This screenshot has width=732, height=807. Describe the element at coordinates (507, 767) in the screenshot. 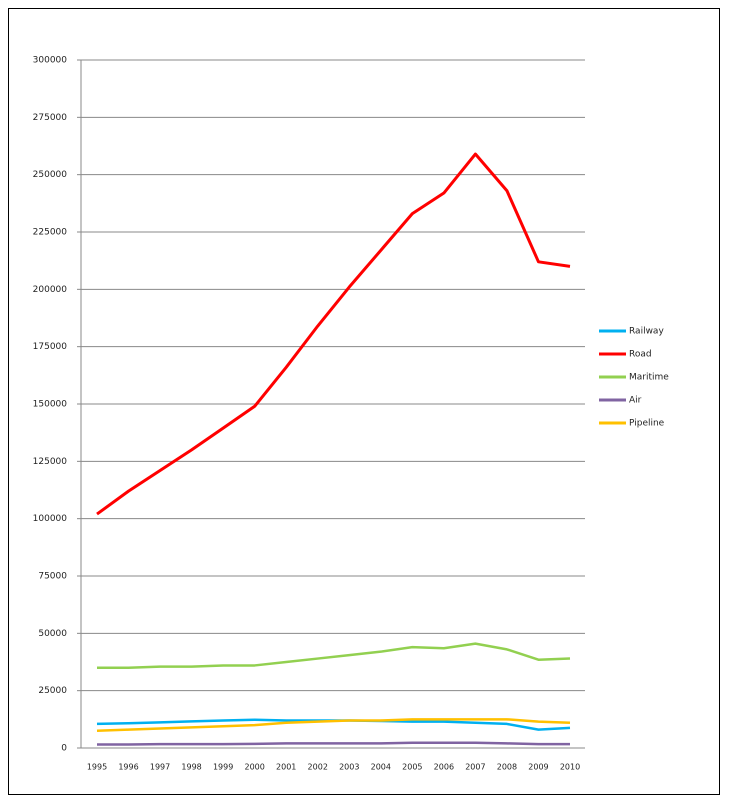

I see `x-tick-label: 2008` at that location.